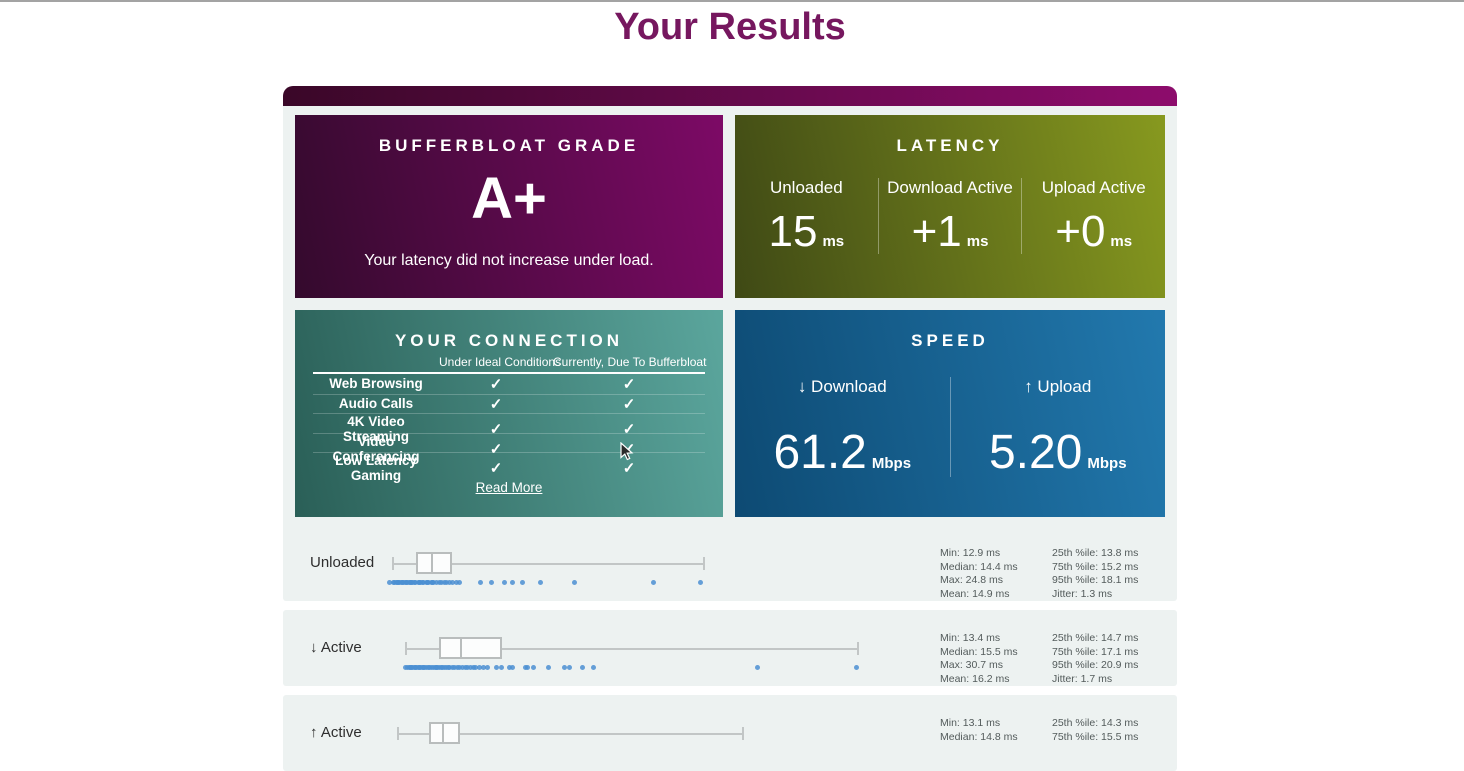 The image size is (1464, 771). I want to click on latency-value: +1 ms, so click(950, 231).